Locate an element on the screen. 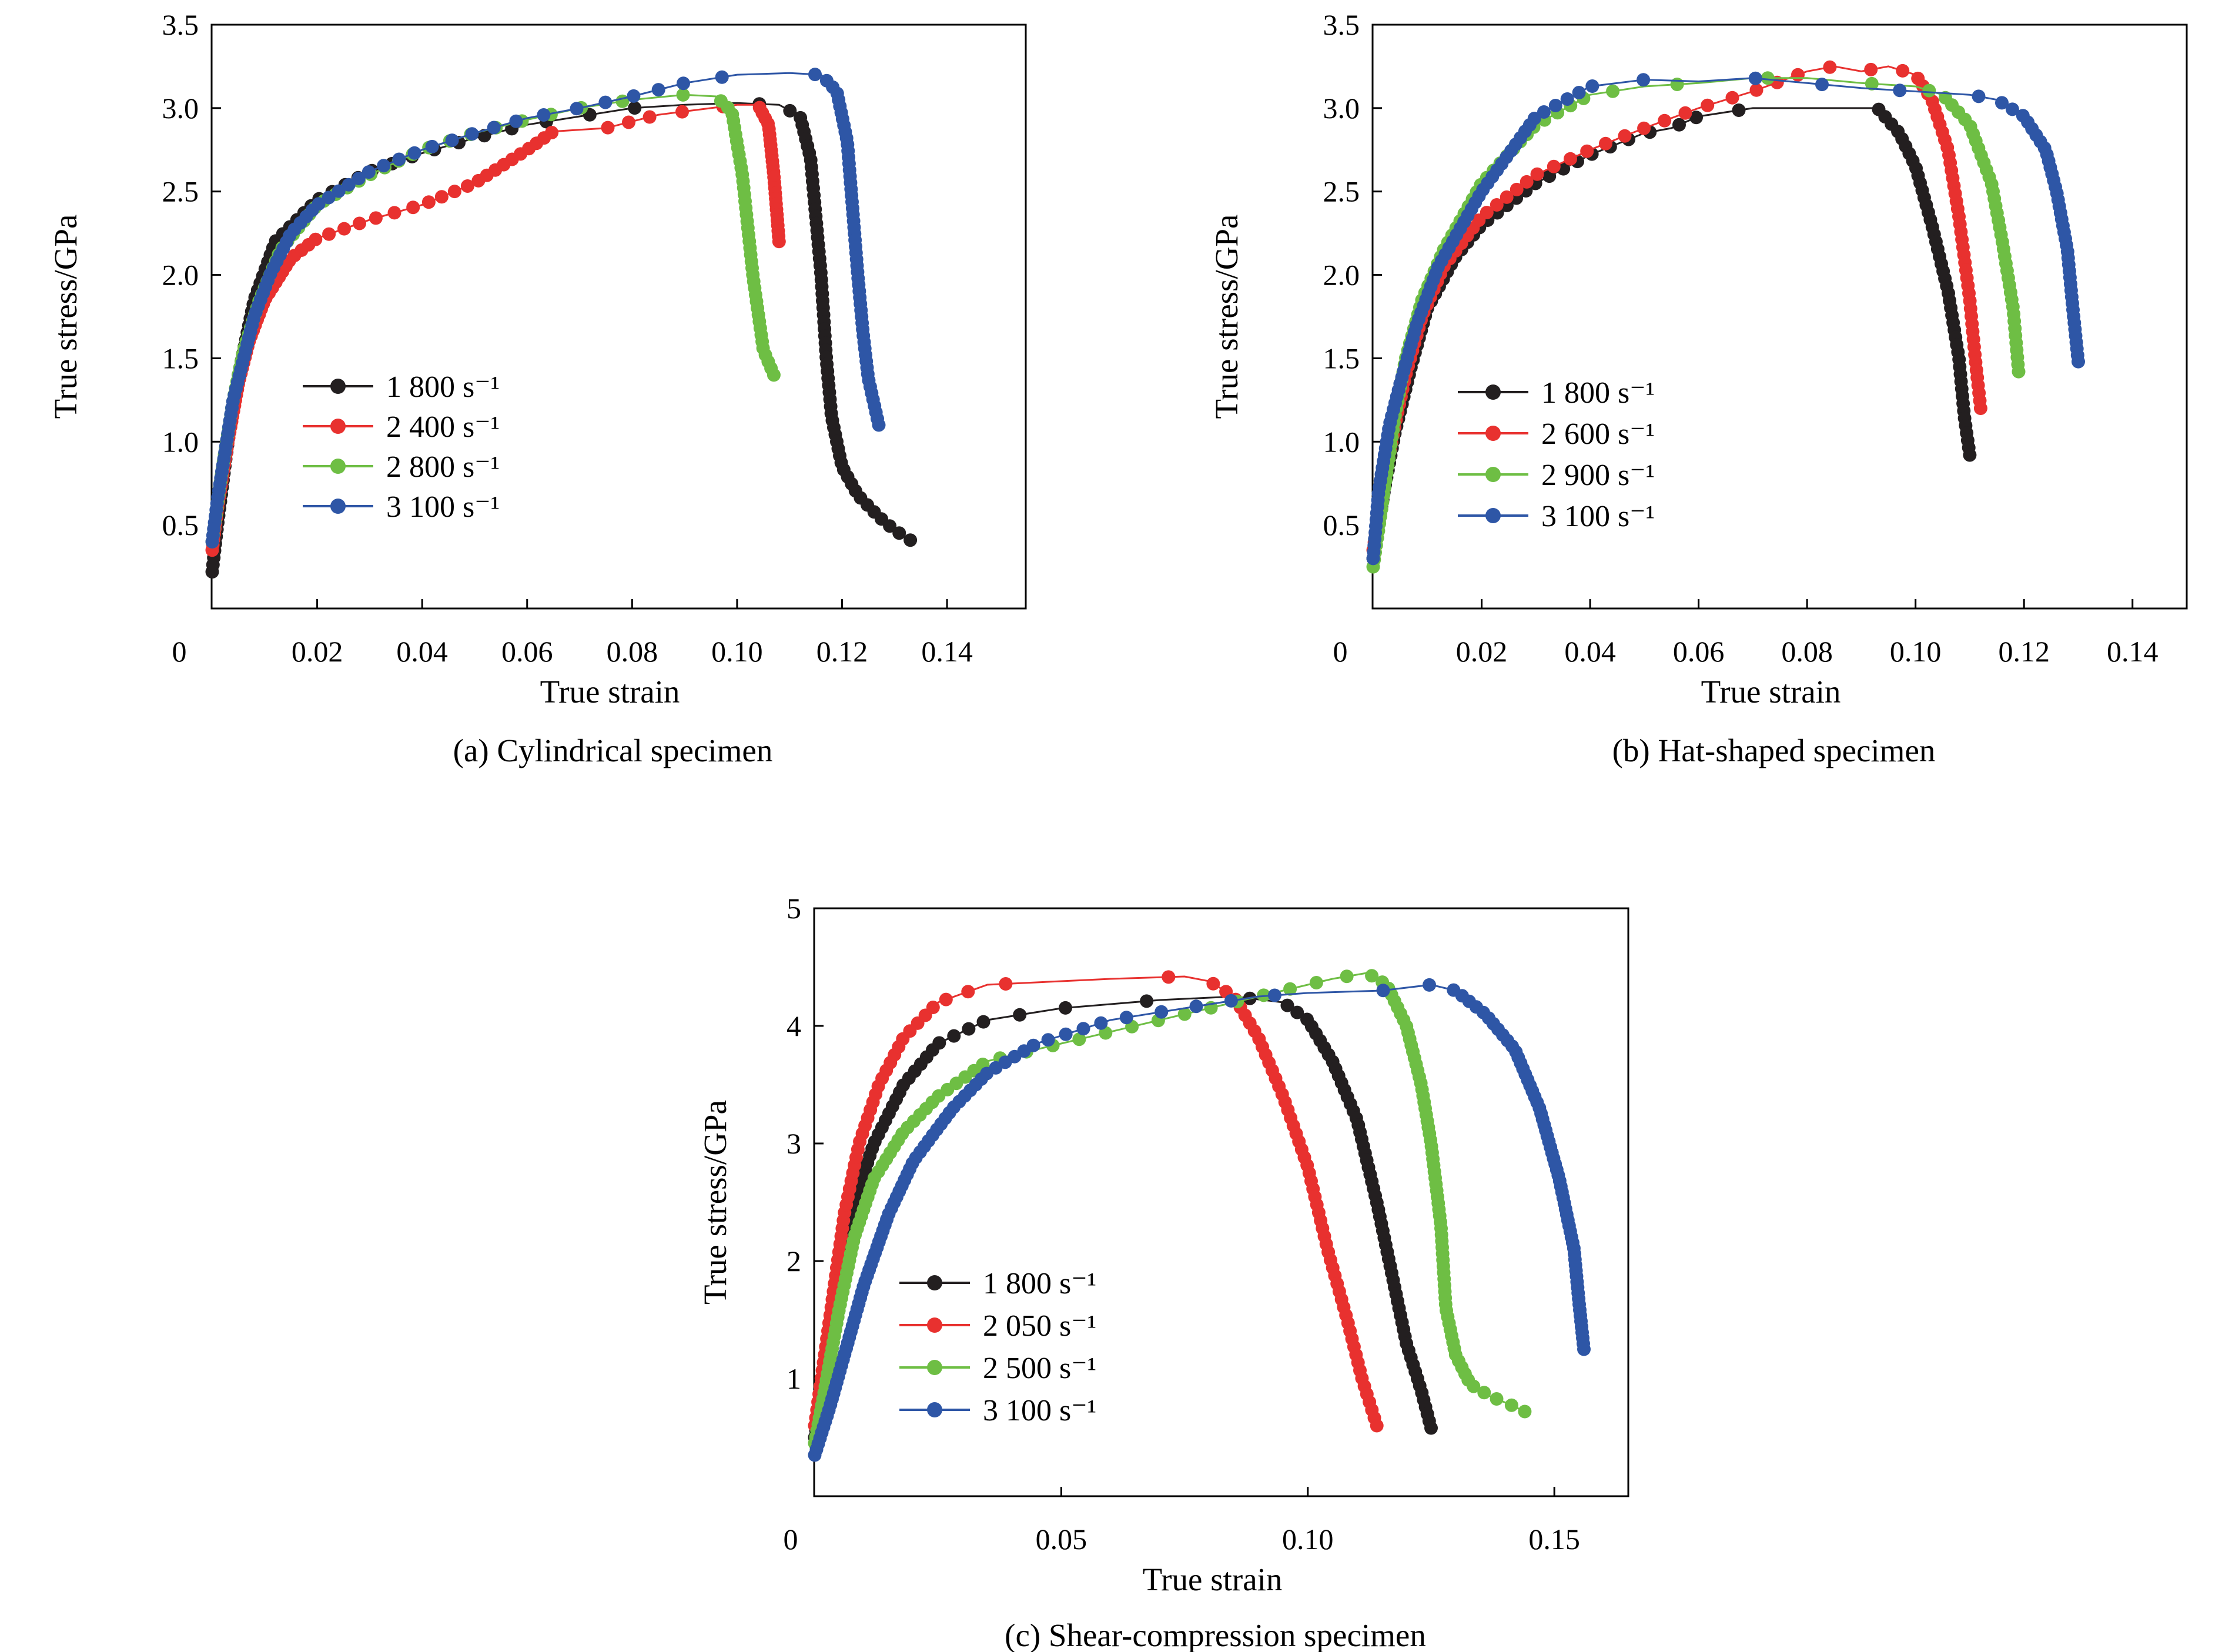 The width and height of the screenshot is (2222, 1652). y-tick-label: 1.5 is located at coordinates (180, 358).